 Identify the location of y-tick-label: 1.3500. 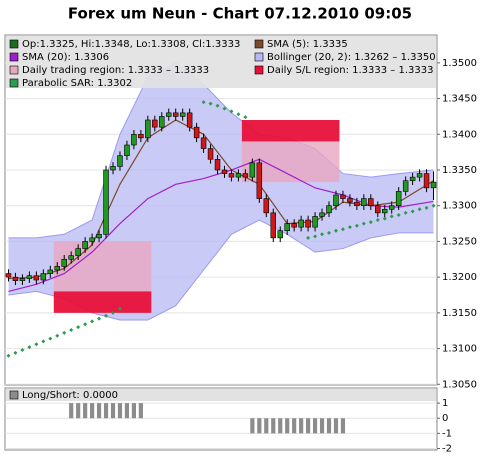
(459, 63).